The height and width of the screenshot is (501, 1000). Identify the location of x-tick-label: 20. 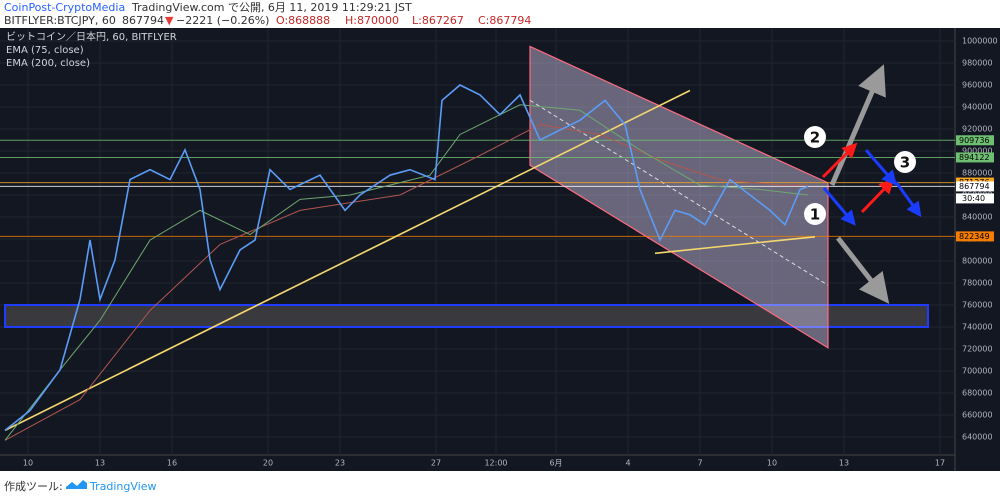
(268, 463).